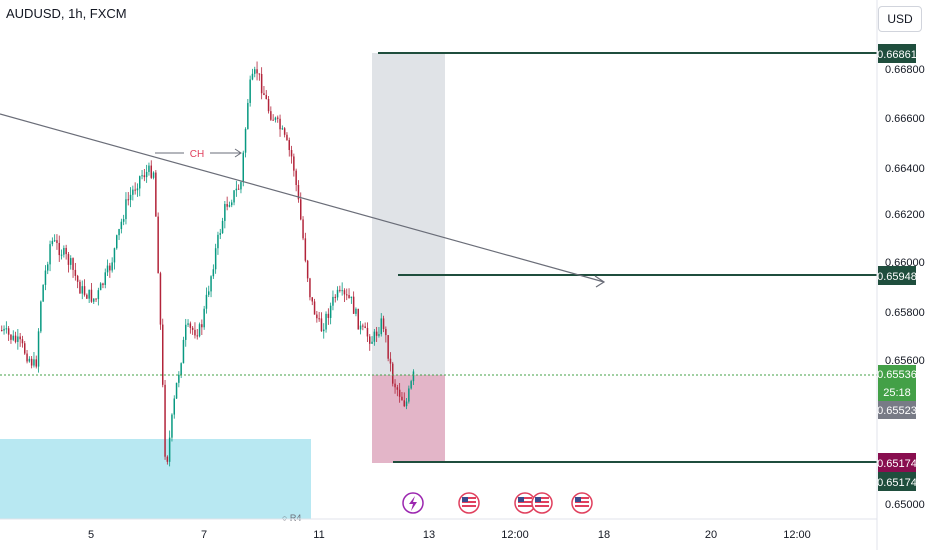 The width and height of the screenshot is (932, 550). What do you see at coordinates (204, 535) in the screenshot?
I see `time-tick: 7` at bounding box center [204, 535].